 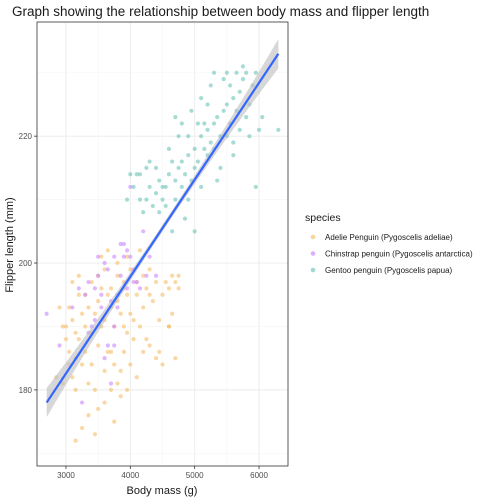 What do you see at coordinates (26, 263) in the screenshot?
I see `y-tick-label: 200` at bounding box center [26, 263].